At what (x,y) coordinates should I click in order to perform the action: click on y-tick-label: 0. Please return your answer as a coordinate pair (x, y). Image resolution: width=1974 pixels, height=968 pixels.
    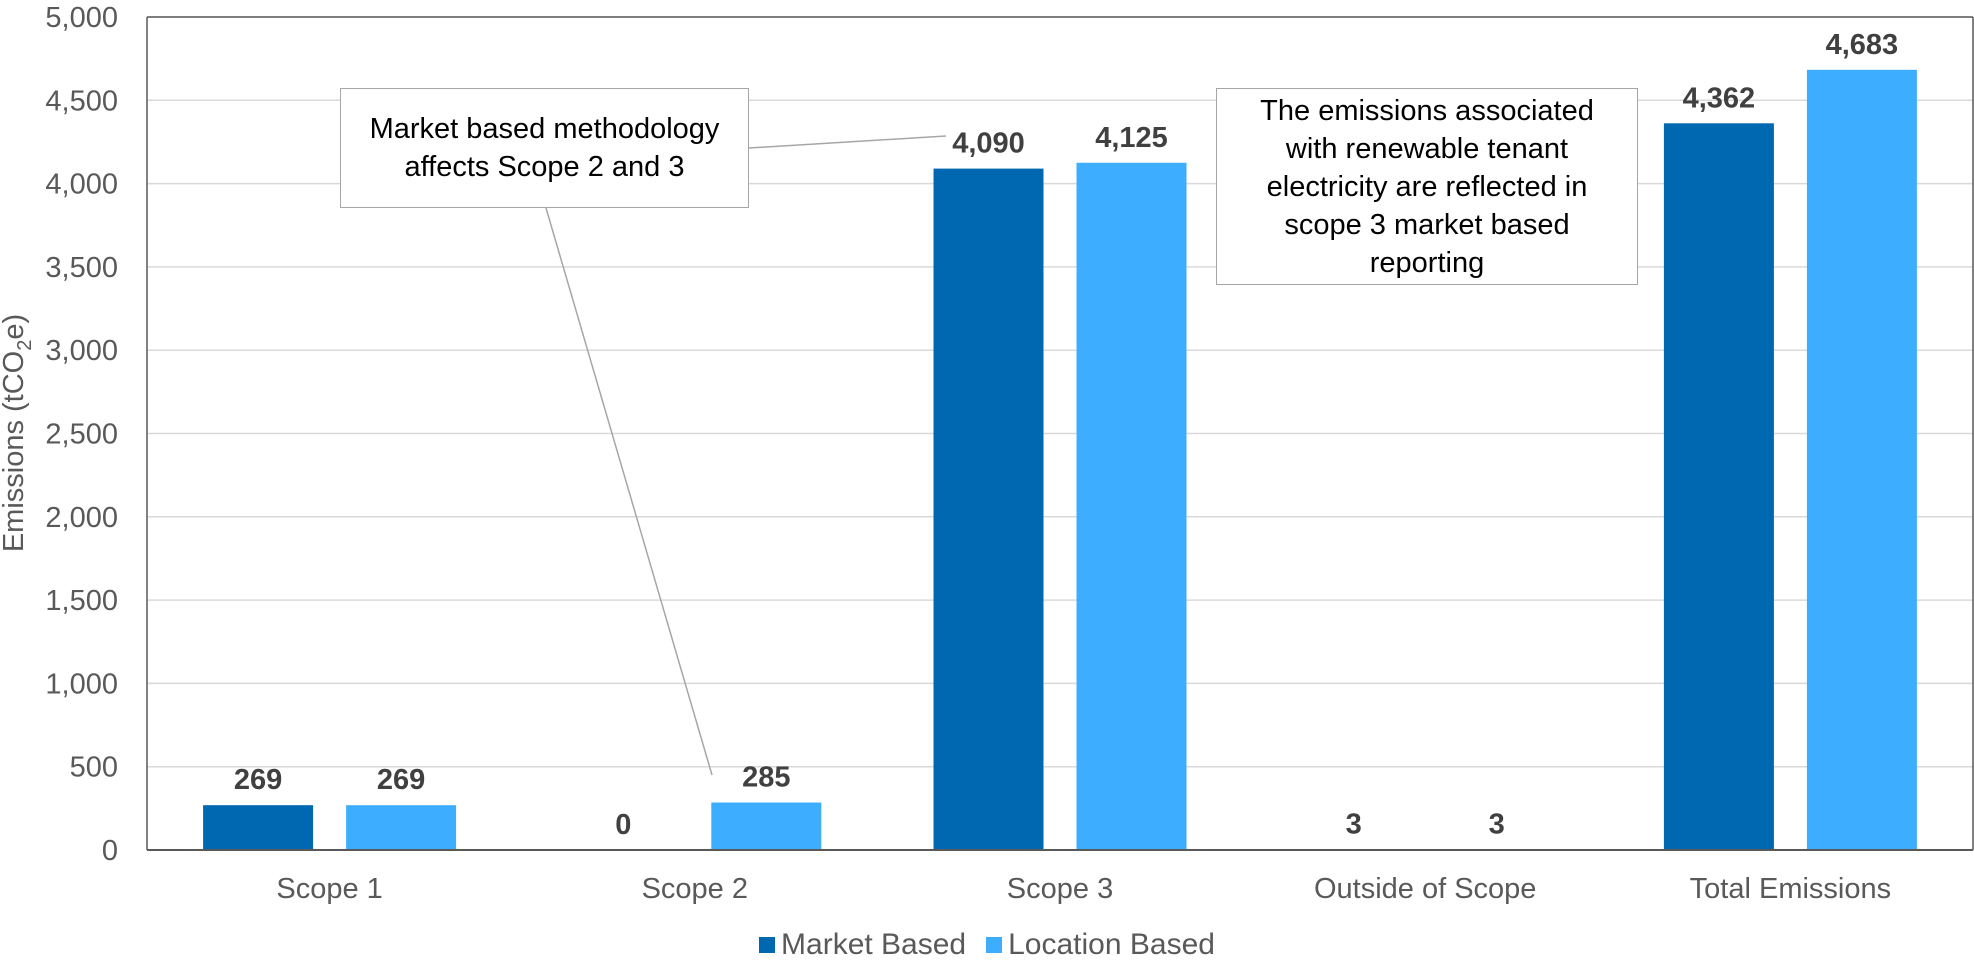
    Looking at the image, I should click on (110, 851).